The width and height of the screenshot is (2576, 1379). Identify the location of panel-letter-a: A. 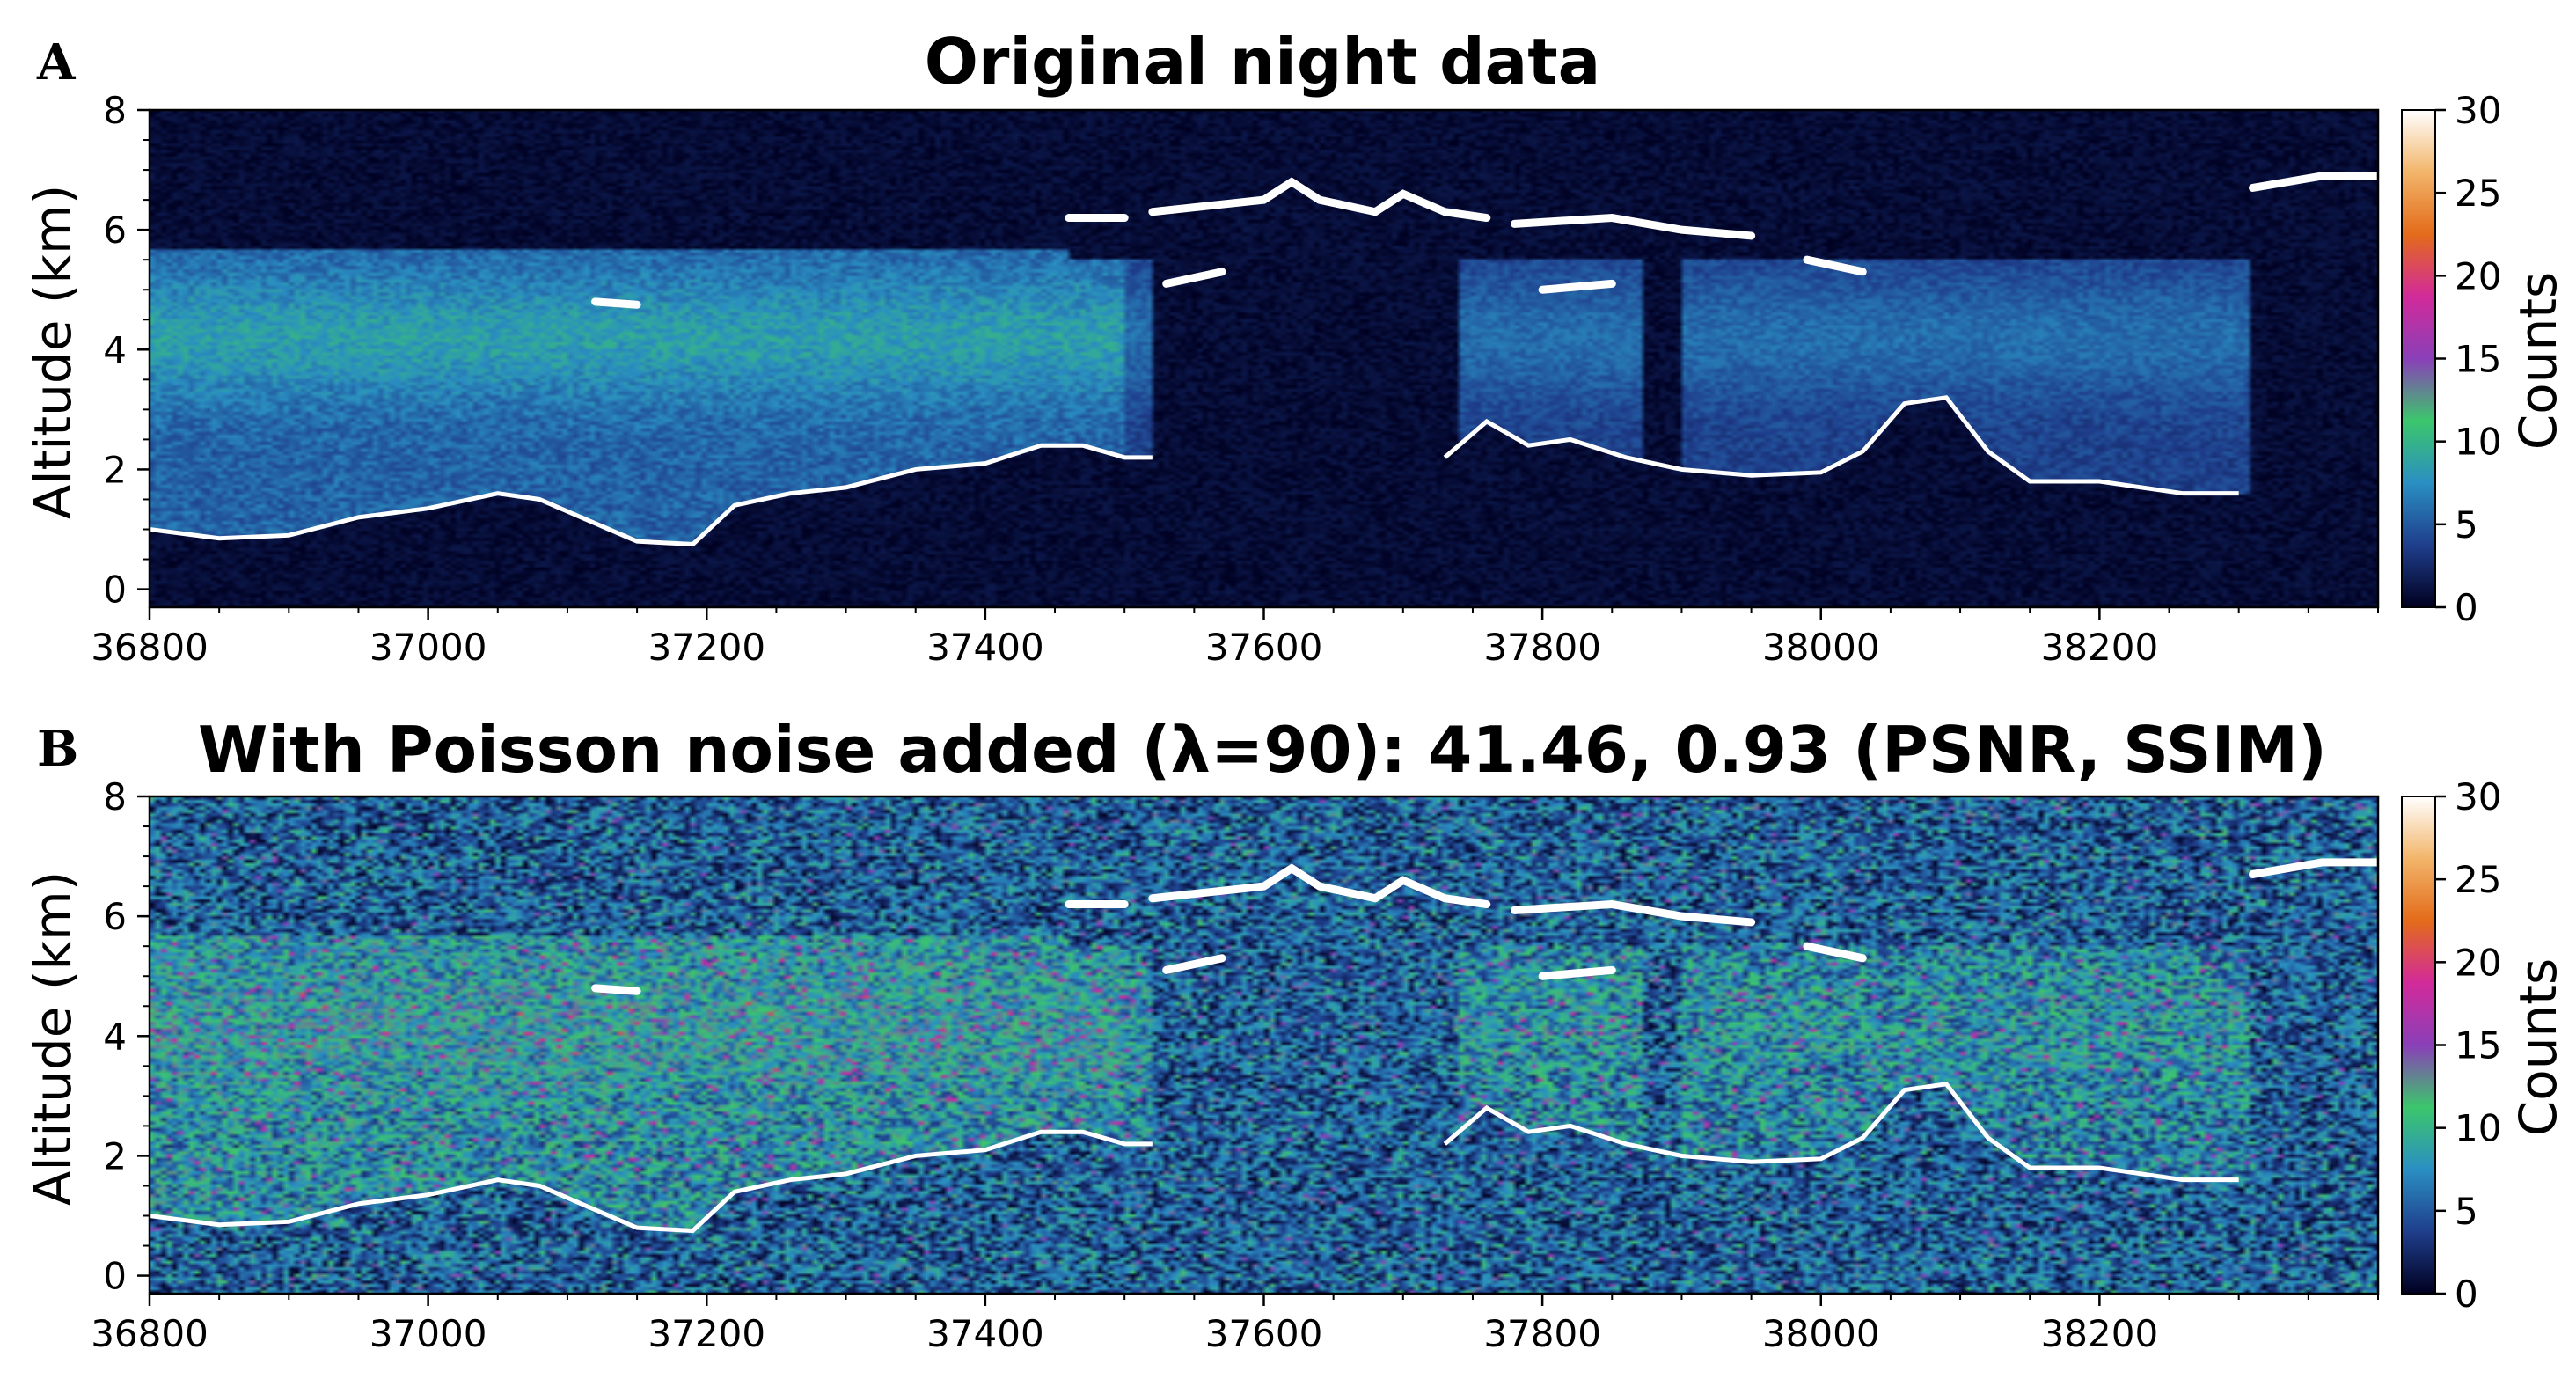
(56, 62).